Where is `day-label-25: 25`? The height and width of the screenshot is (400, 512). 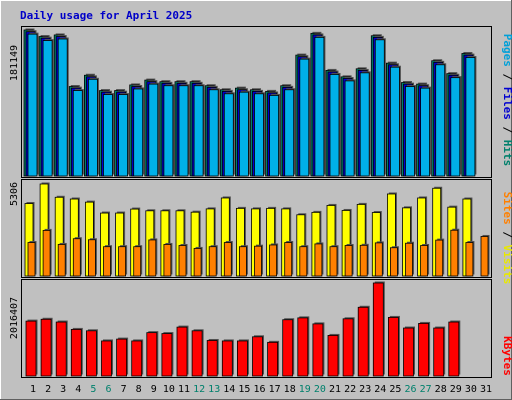 day-label-25: 25 is located at coordinates (395, 389).